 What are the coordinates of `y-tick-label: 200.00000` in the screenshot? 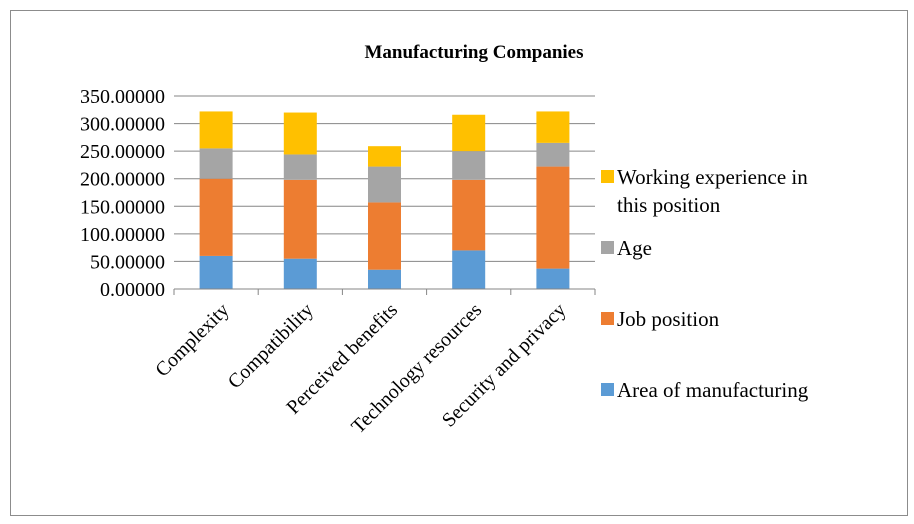 It's located at (122, 180).